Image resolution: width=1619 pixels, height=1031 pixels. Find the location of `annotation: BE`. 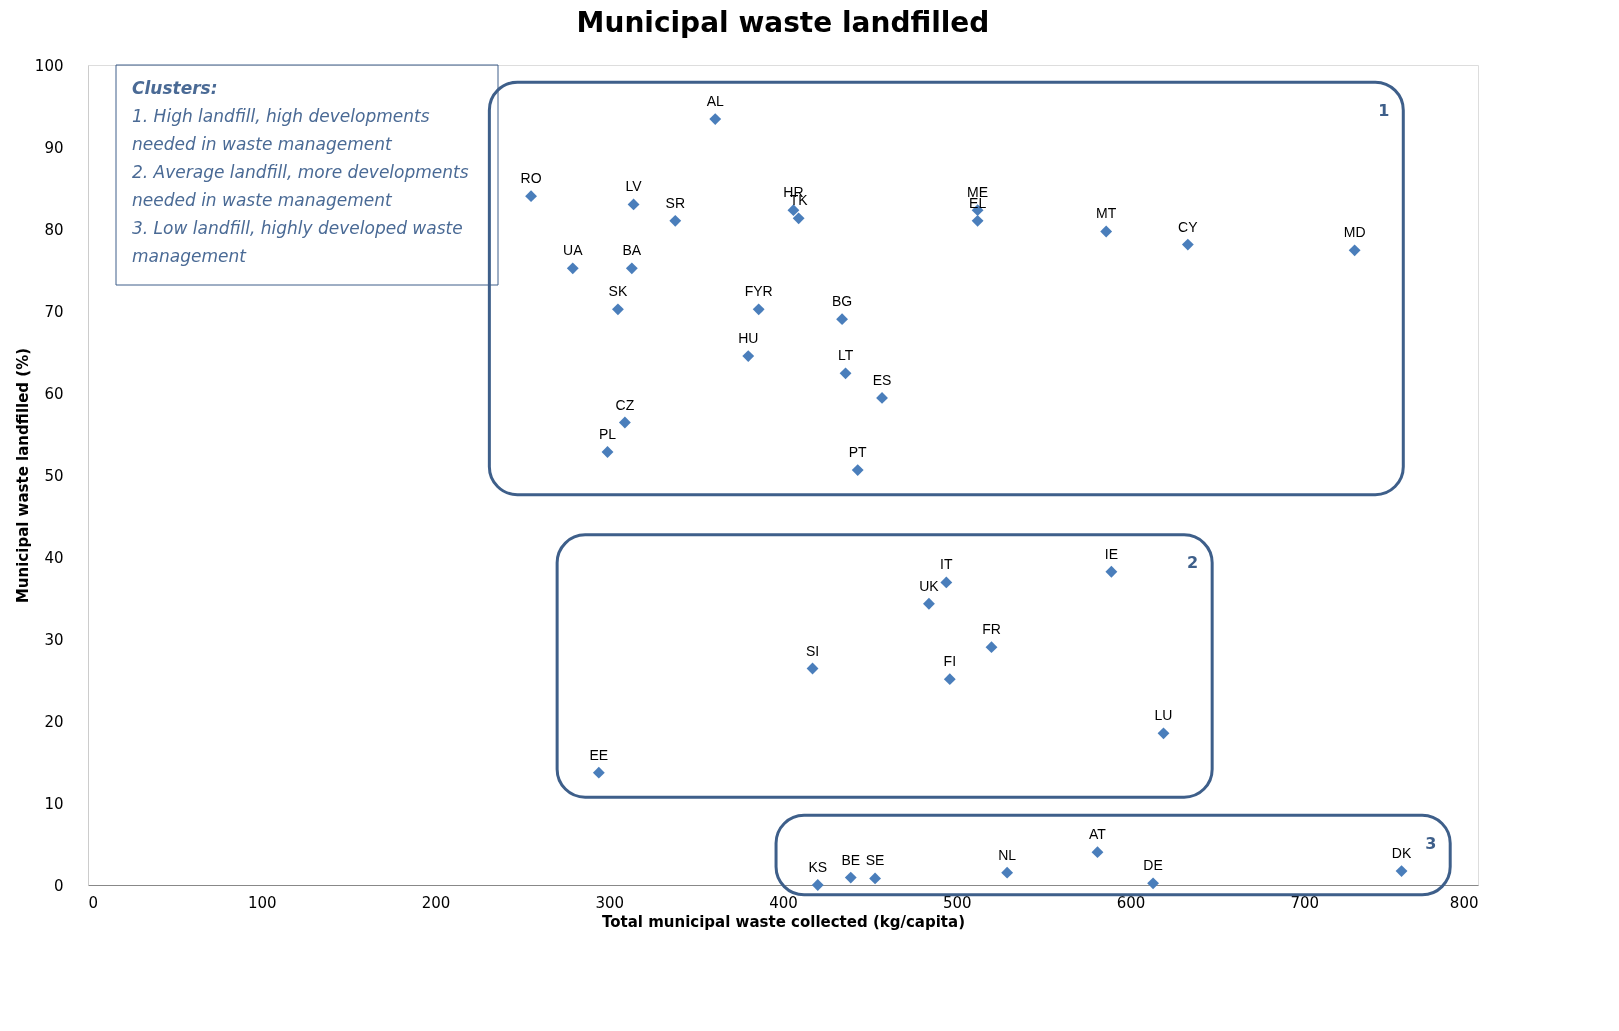

annotation: BE is located at coordinates (851, 859).